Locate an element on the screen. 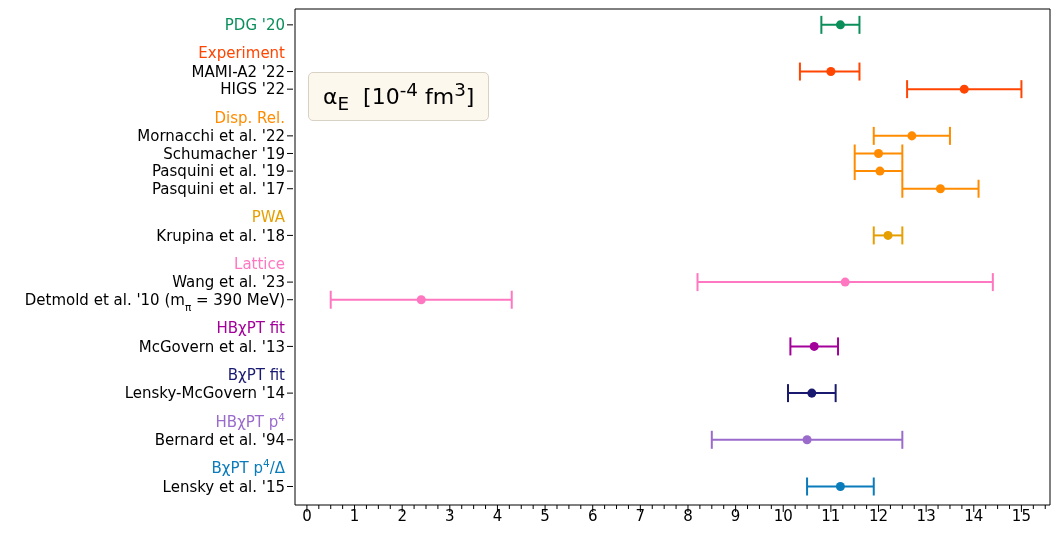  x-tick-label: 4 is located at coordinates (497, 516).